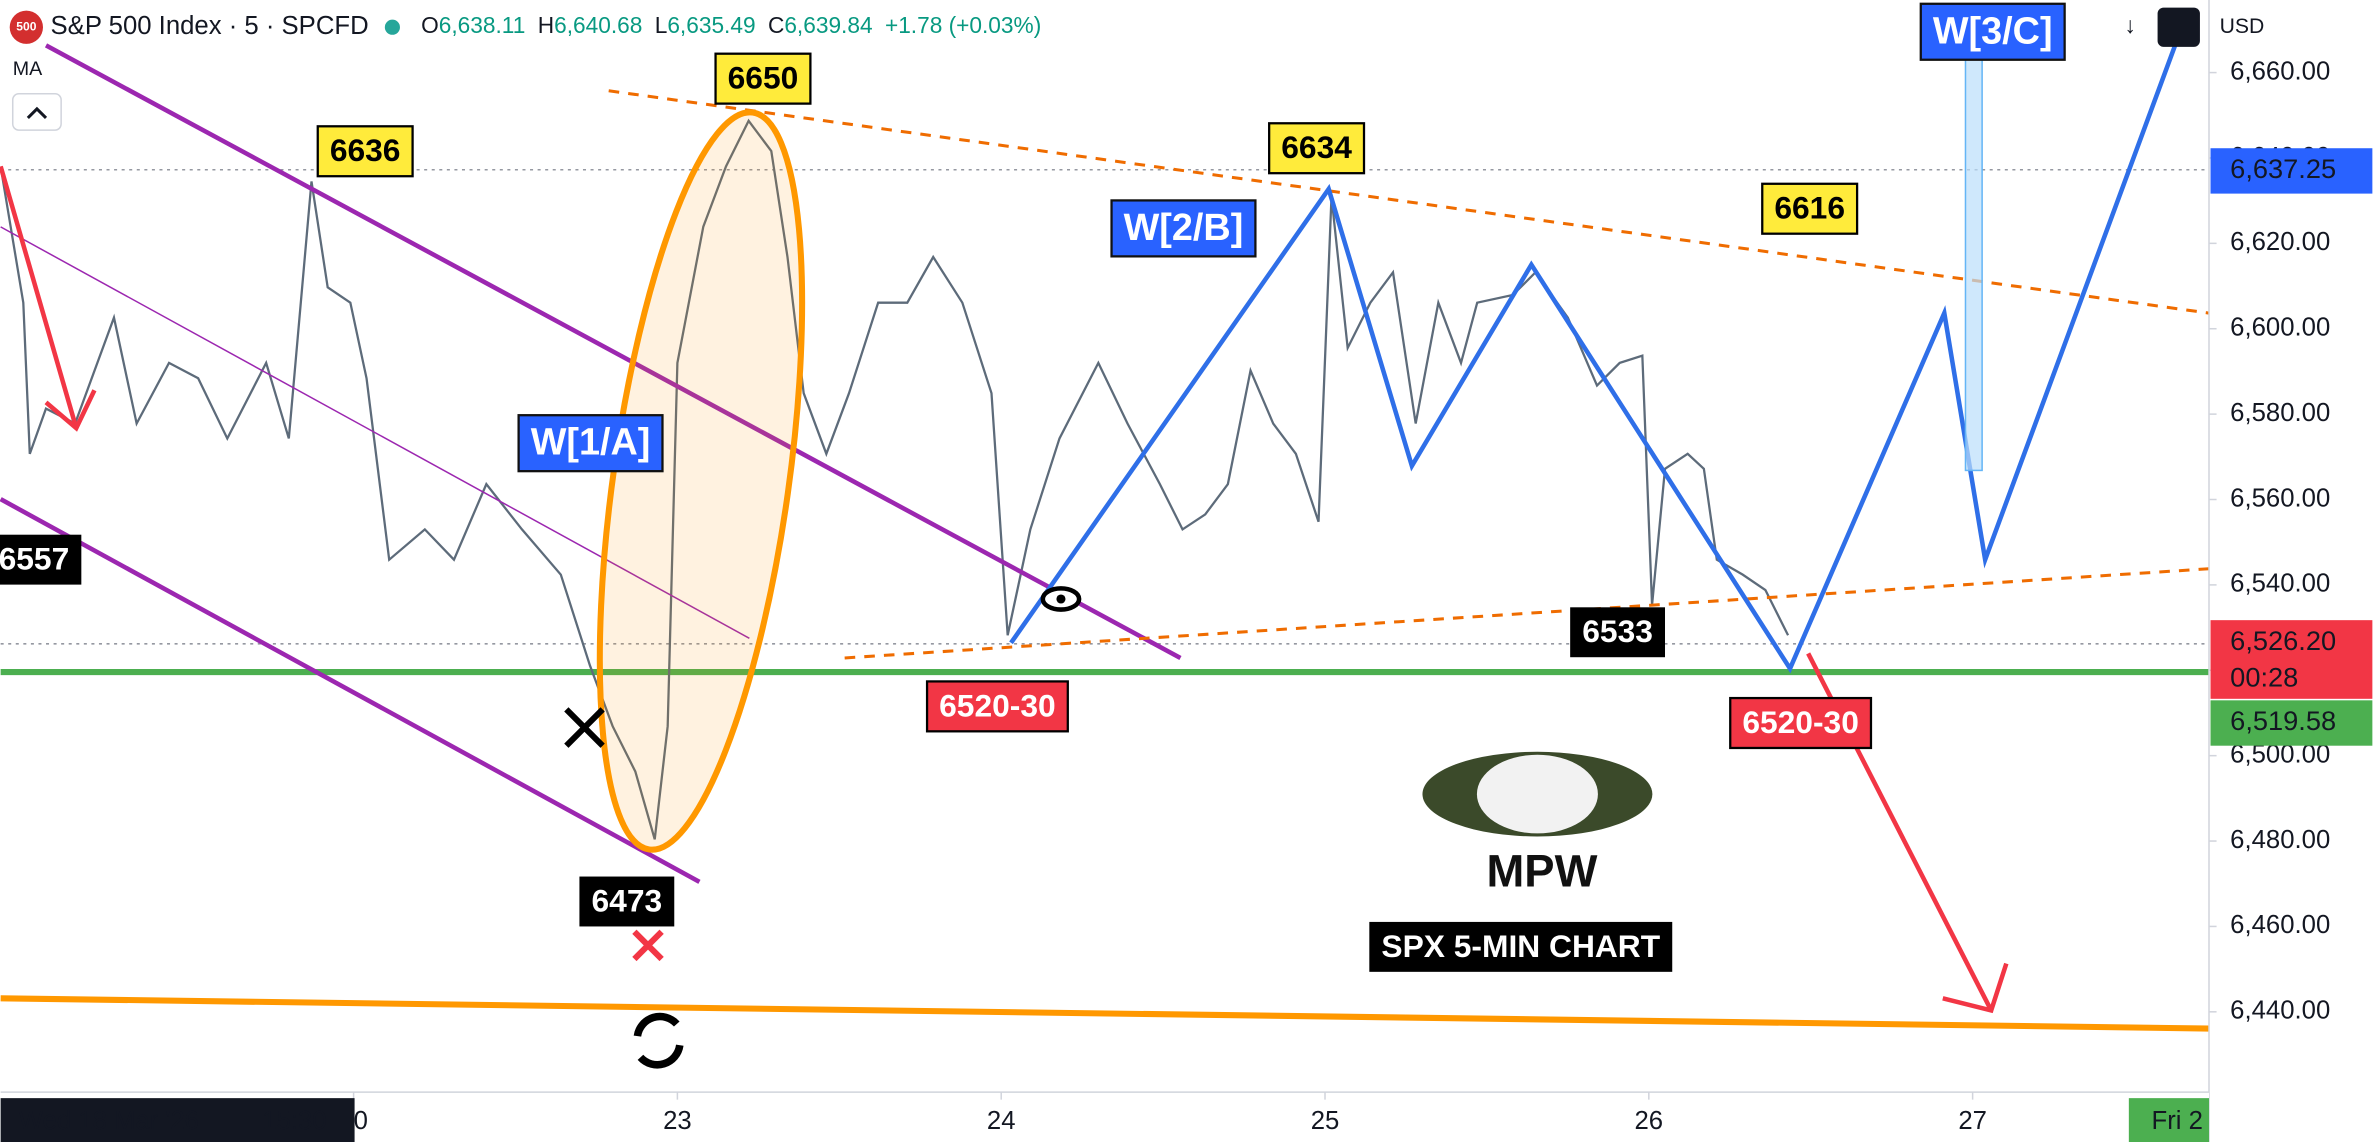  What do you see at coordinates (2280, 925) in the screenshot?
I see `y-tick-label: 6,460.00` at bounding box center [2280, 925].